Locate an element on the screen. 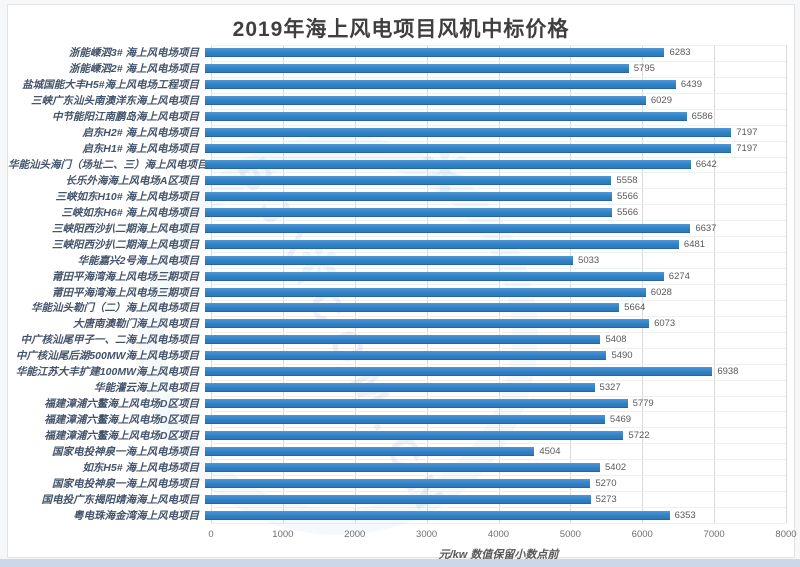 This screenshot has height=567, width=800. bar-value: 7197 is located at coordinates (747, 133).